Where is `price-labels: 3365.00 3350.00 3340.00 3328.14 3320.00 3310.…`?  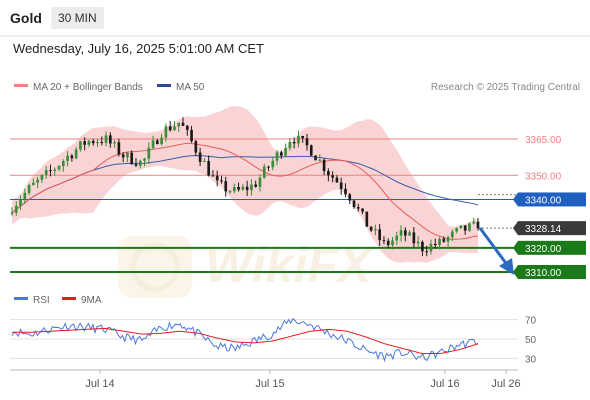
price-labels: 3365.00 3350.00 3340.00 3328.14 3320.00 3310.… is located at coordinates (549, 207).